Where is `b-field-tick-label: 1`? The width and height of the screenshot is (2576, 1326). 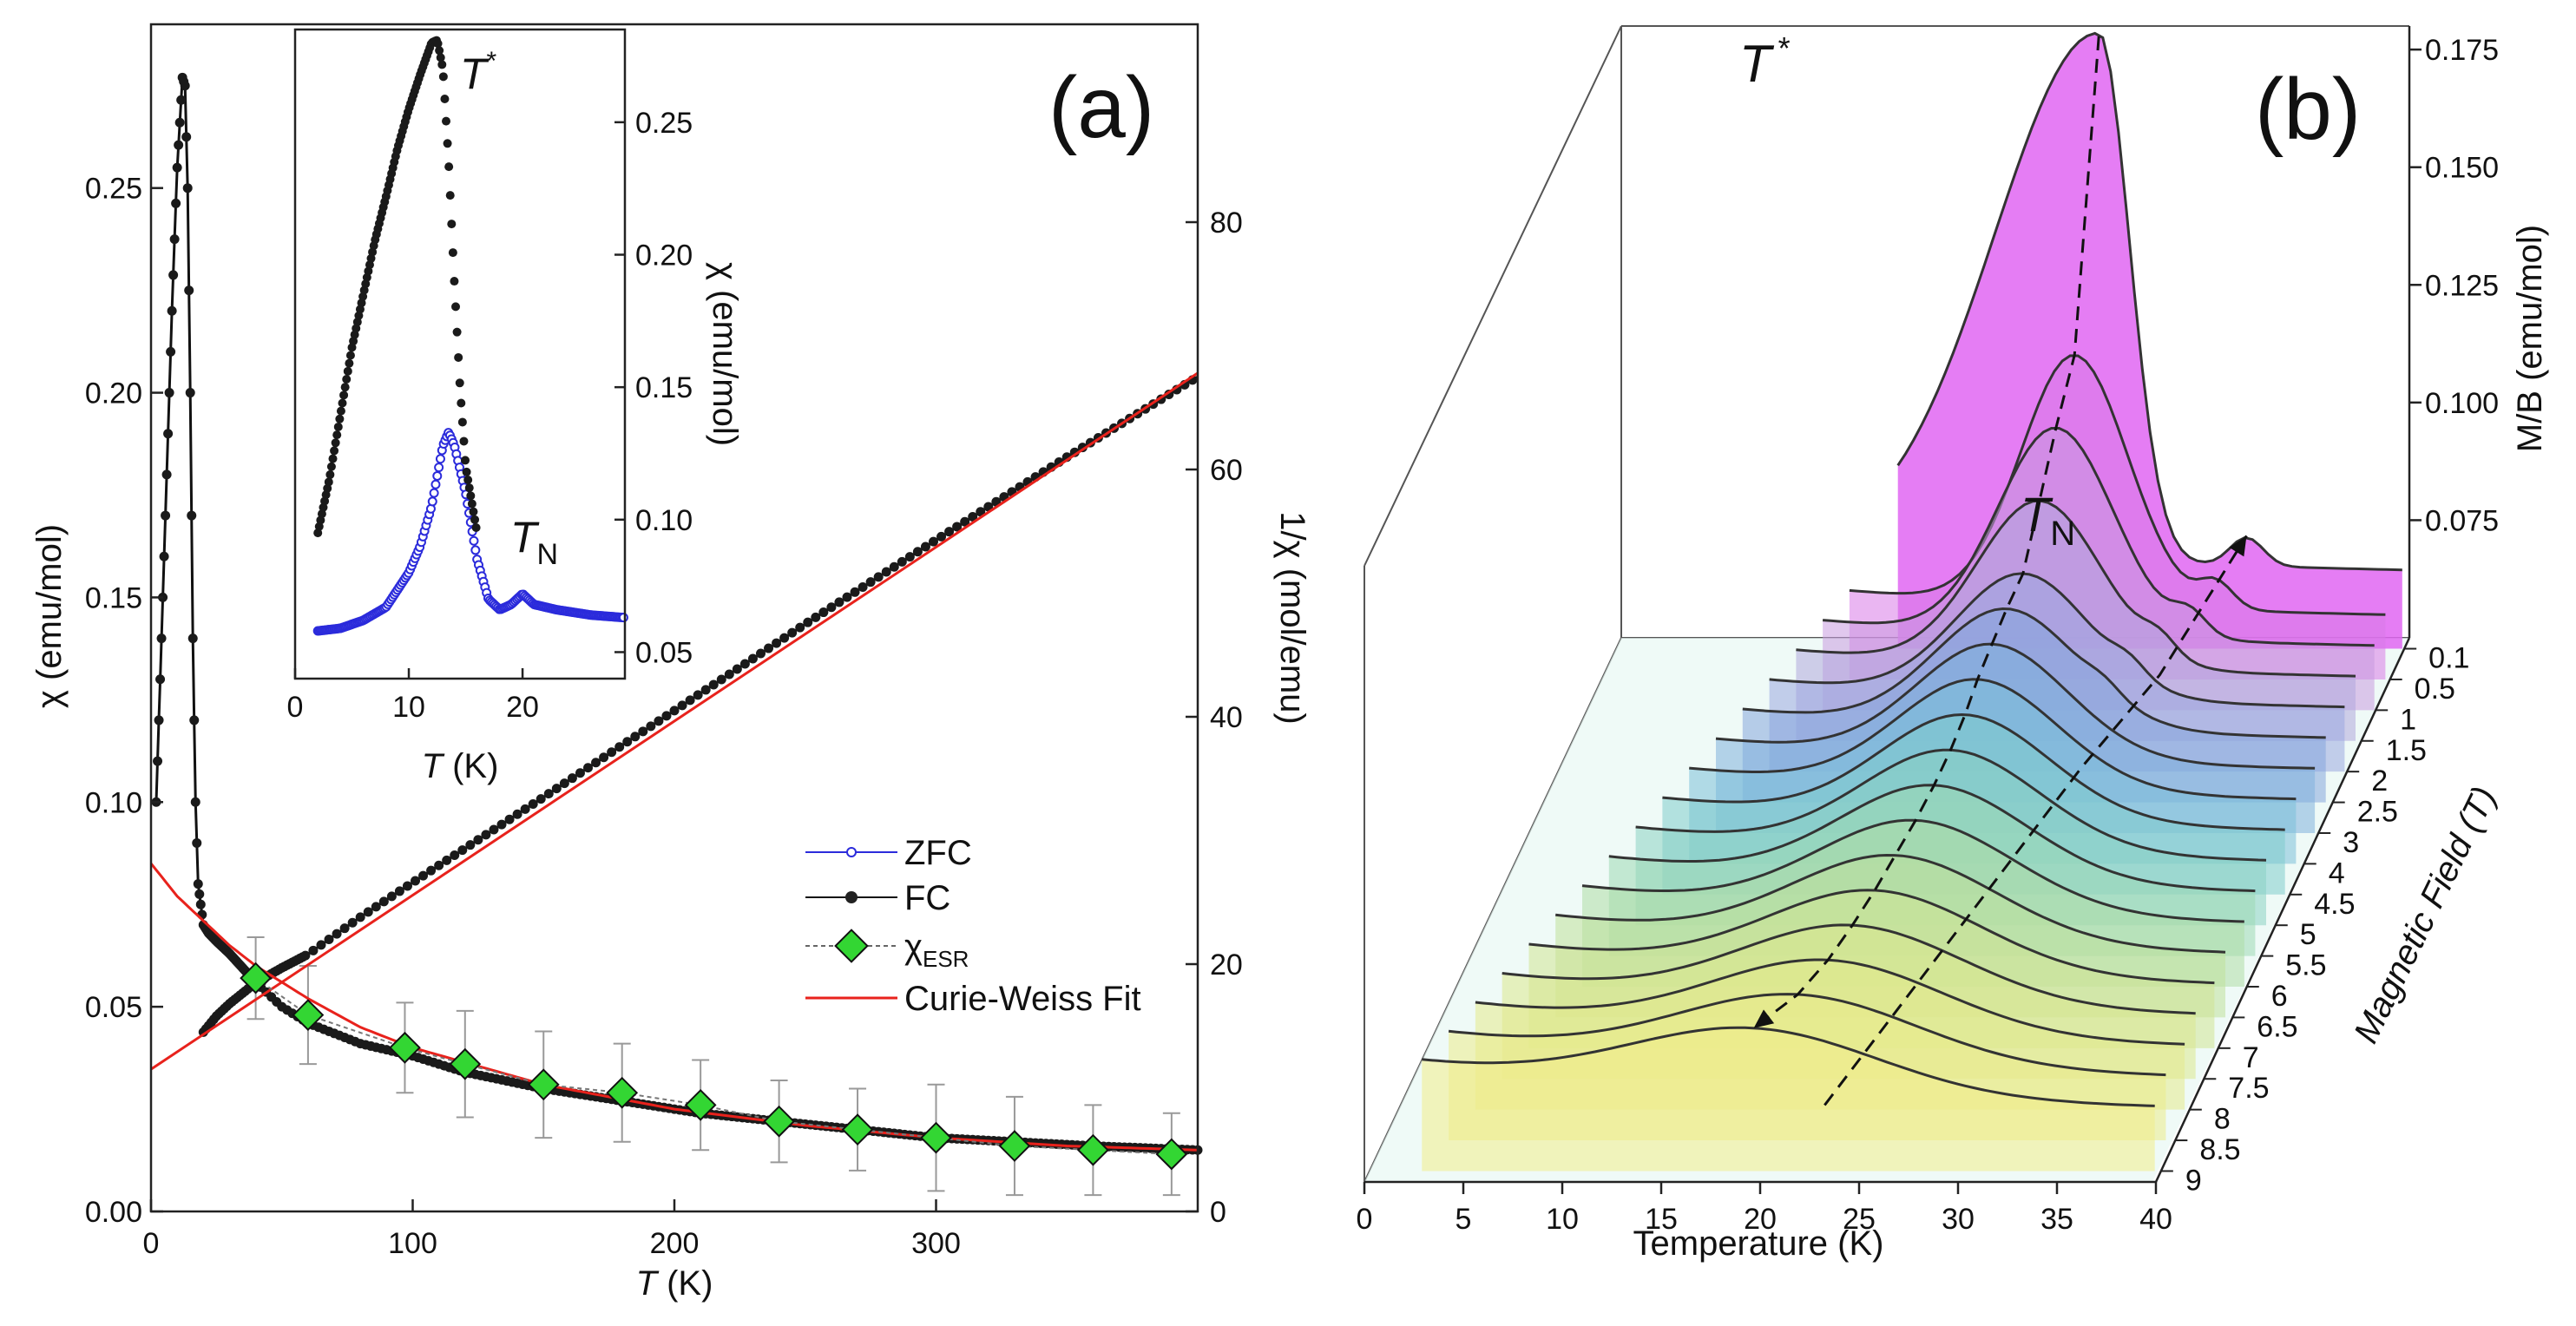 b-field-tick-label: 1 is located at coordinates (2408, 719).